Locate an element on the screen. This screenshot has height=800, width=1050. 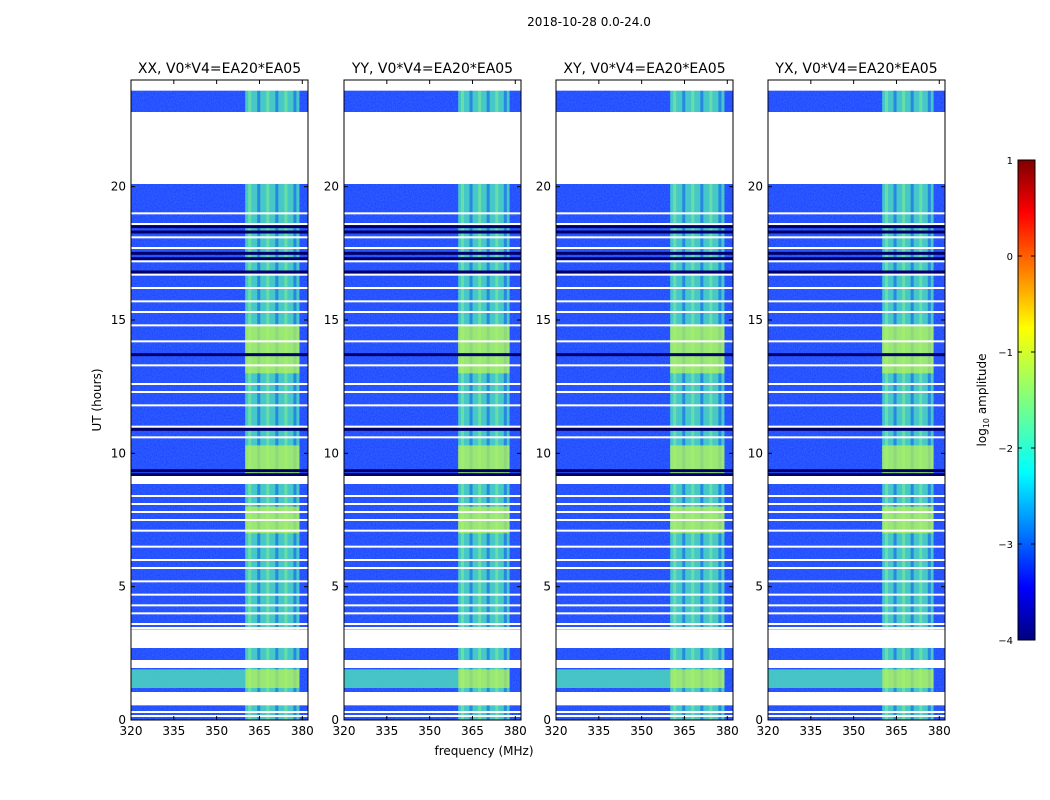
x-axis-label: frequency (MHz) is located at coordinates (483, 751).